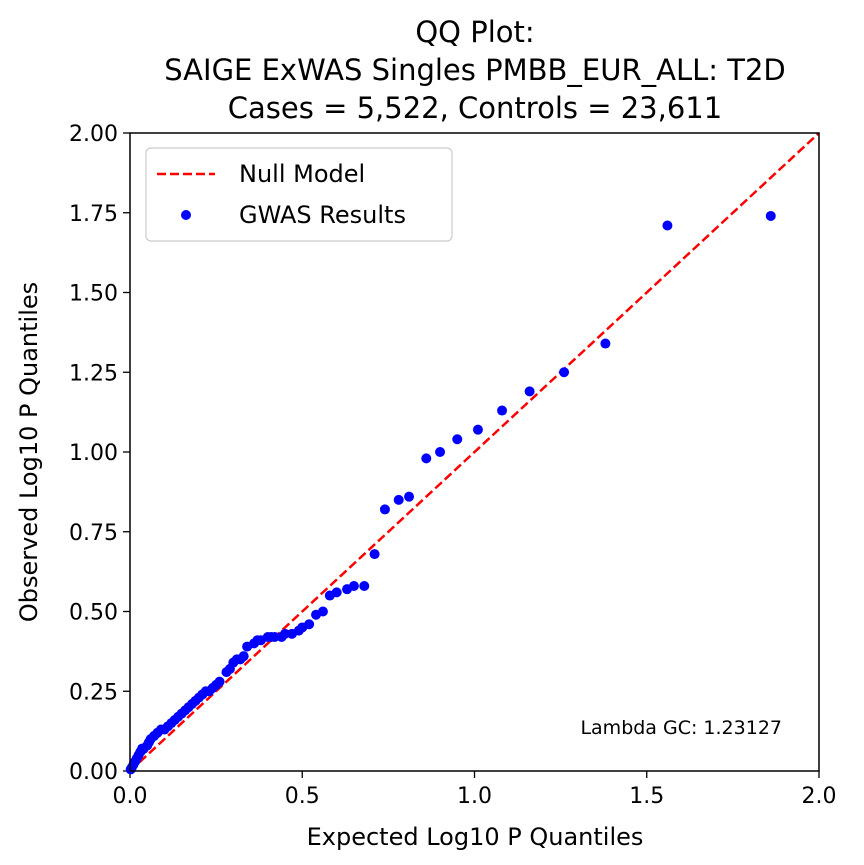 The width and height of the screenshot is (864, 865). I want to click on title-line-3: Cases = 5,522, Controls = 23,611, so click(475, 108).